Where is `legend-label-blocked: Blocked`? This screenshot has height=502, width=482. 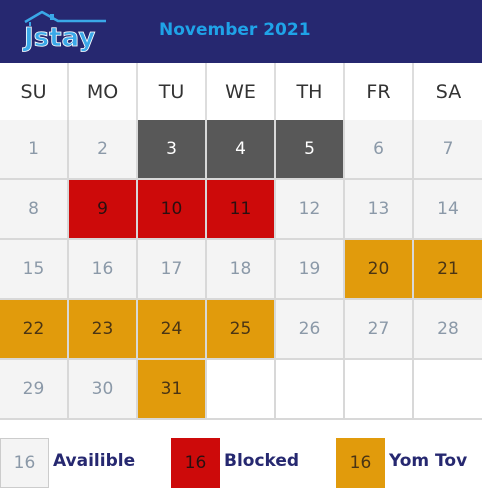
legend-label-blocked: Blocked is located at coordinates (262, 461).